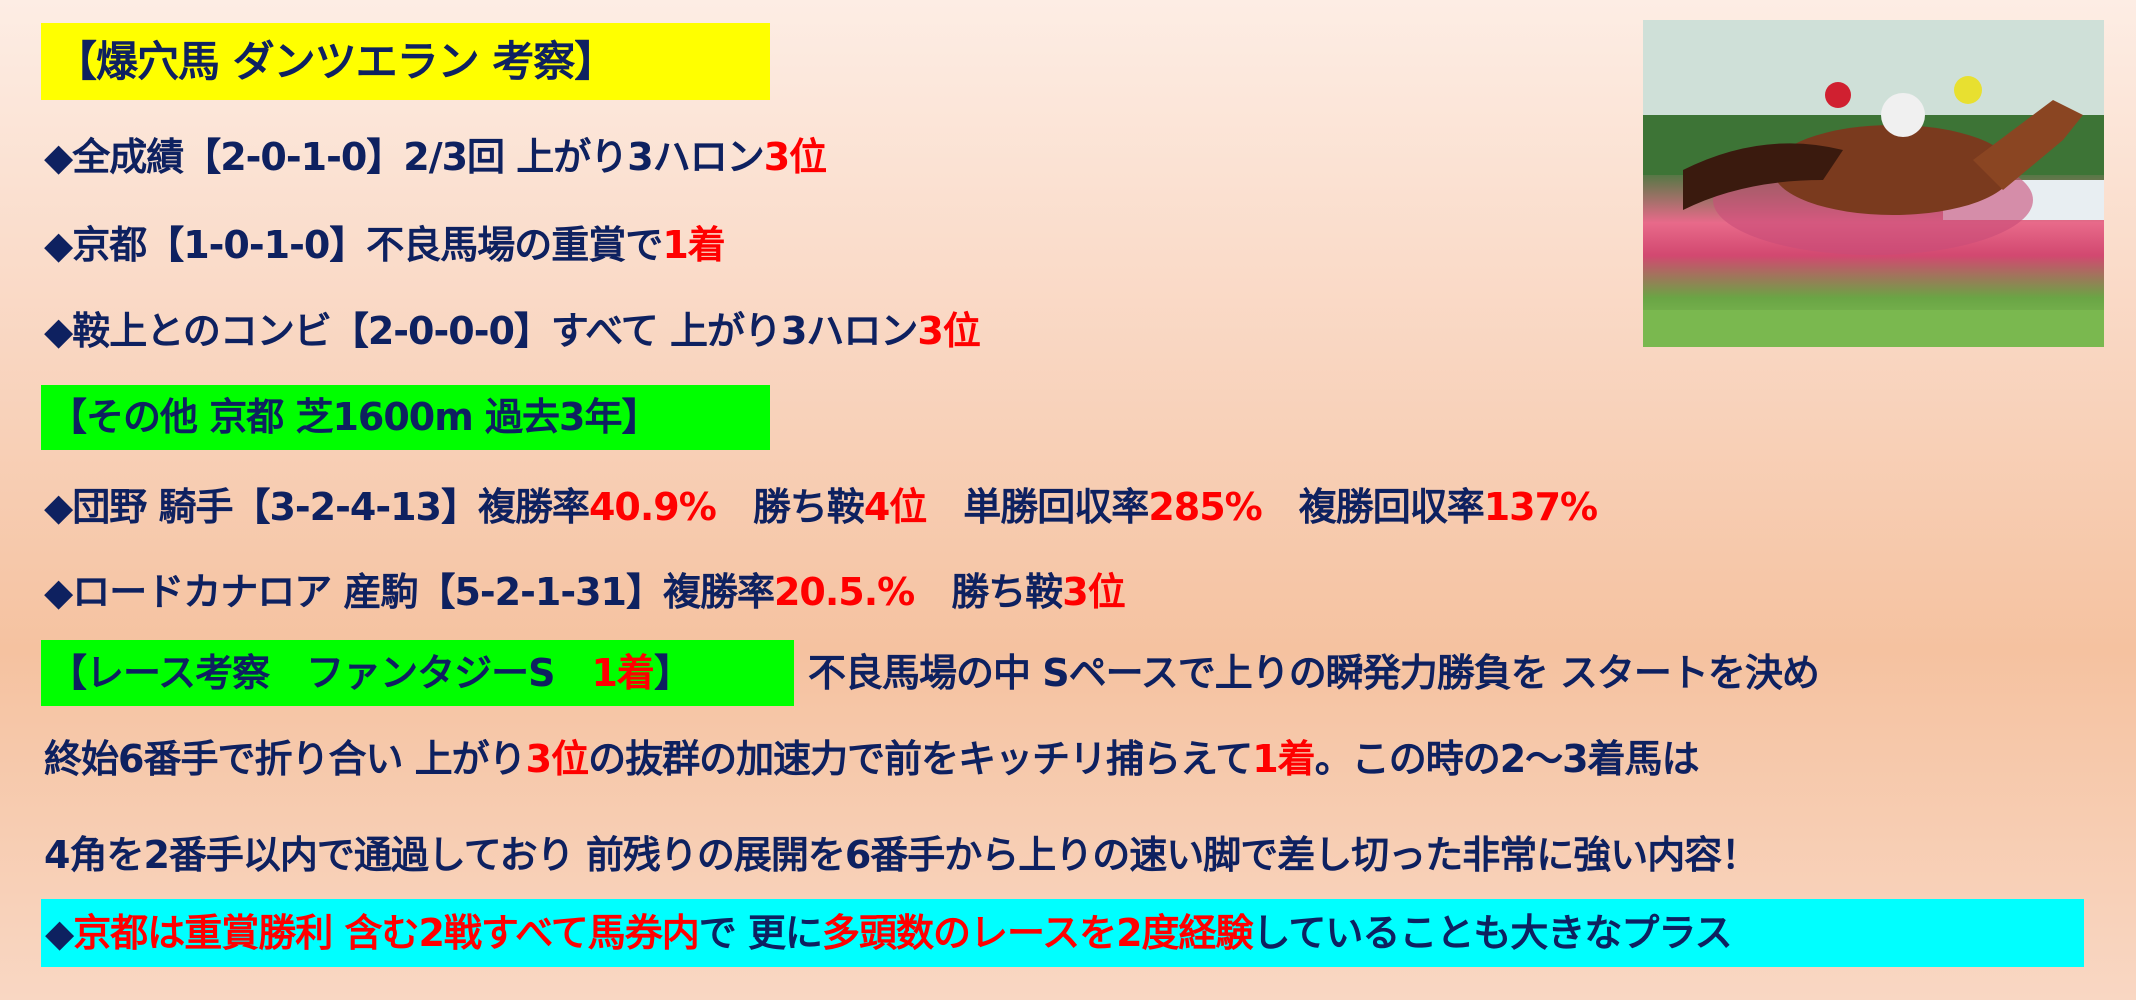 The width and height of the screenshot is (2136, 1000). I want to click on text-segment: ◆団野 騎手【3-2-4-13】複勝率, so click(317, 507).